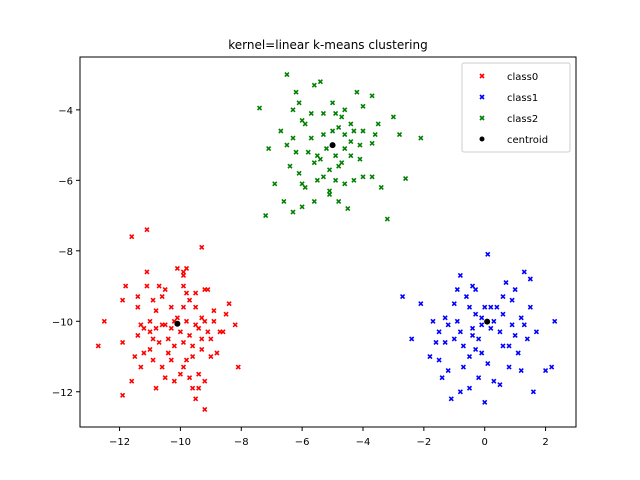 The height and width of the screenshot is (480, 640). I want to click on x-tick-label: −2, so click(423, 442).